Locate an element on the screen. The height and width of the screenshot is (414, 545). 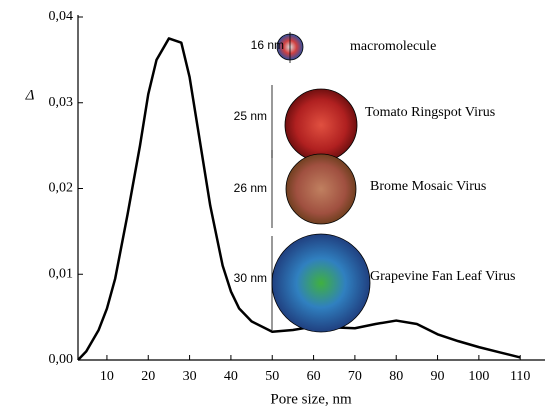
y-tick-label: 0,00 is located at coordinates (61, 359).